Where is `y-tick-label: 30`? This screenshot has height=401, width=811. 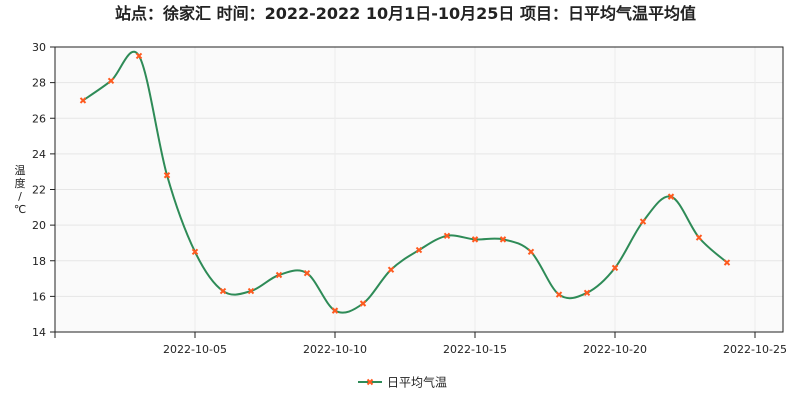 y-tick-label: 30 is located at coordinates (39, 47).